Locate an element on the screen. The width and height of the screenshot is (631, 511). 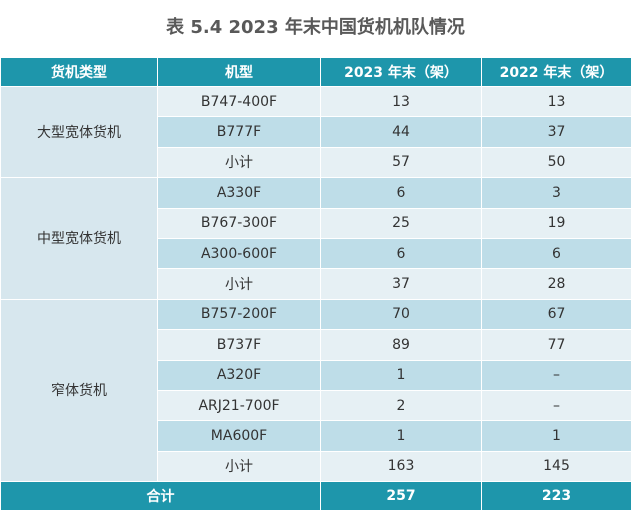
cell: 19 is located at coordinates (556, 223).